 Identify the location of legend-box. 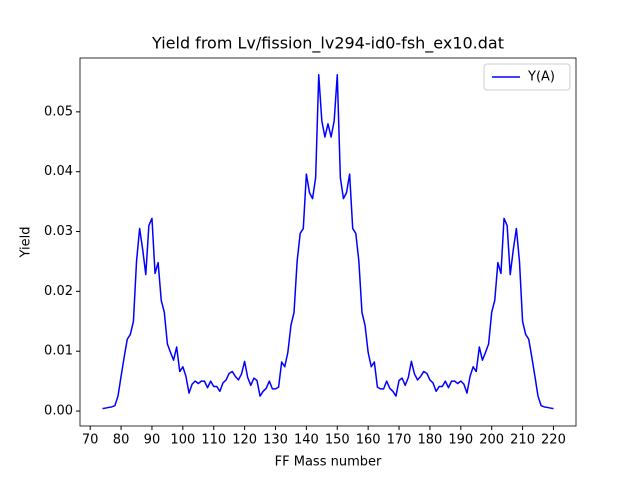
(527, 77).